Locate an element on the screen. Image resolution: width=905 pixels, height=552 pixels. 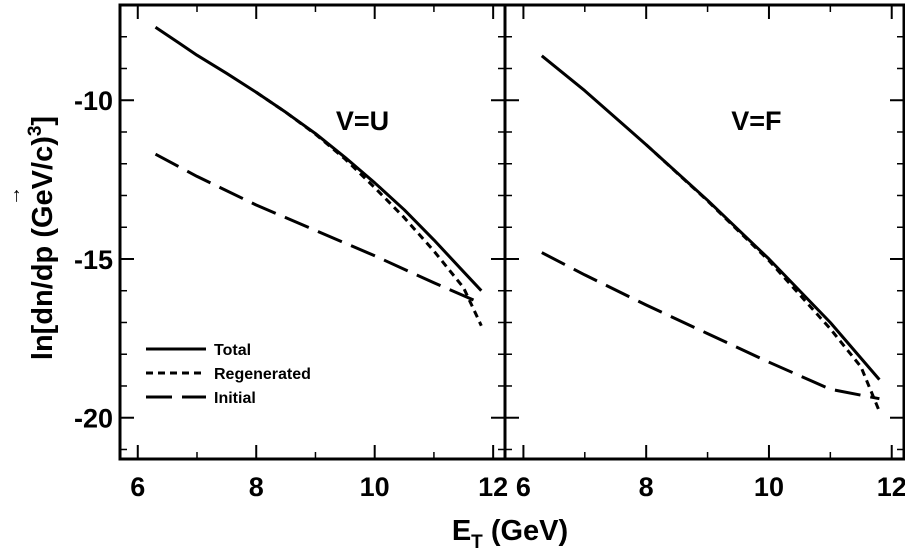
y-axis-label: ln[dn/dp (GeV/c)3] is located at coordinates (42, 238).